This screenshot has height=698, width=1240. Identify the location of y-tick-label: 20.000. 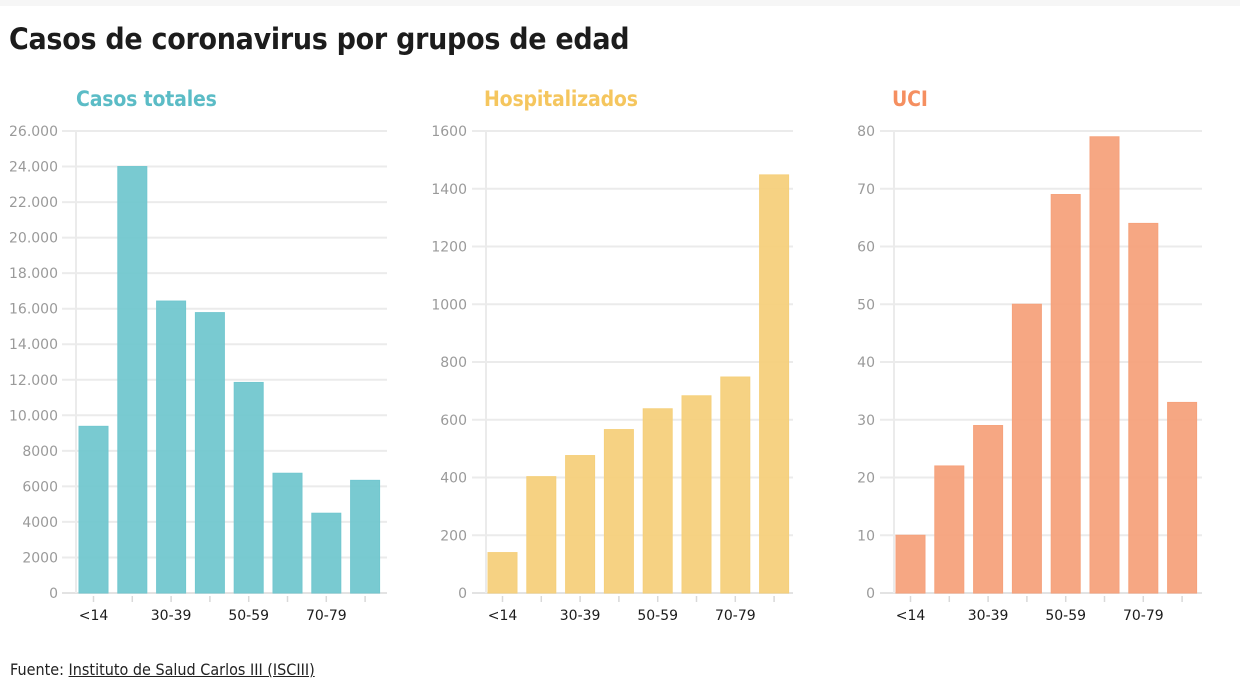
(33, 239).